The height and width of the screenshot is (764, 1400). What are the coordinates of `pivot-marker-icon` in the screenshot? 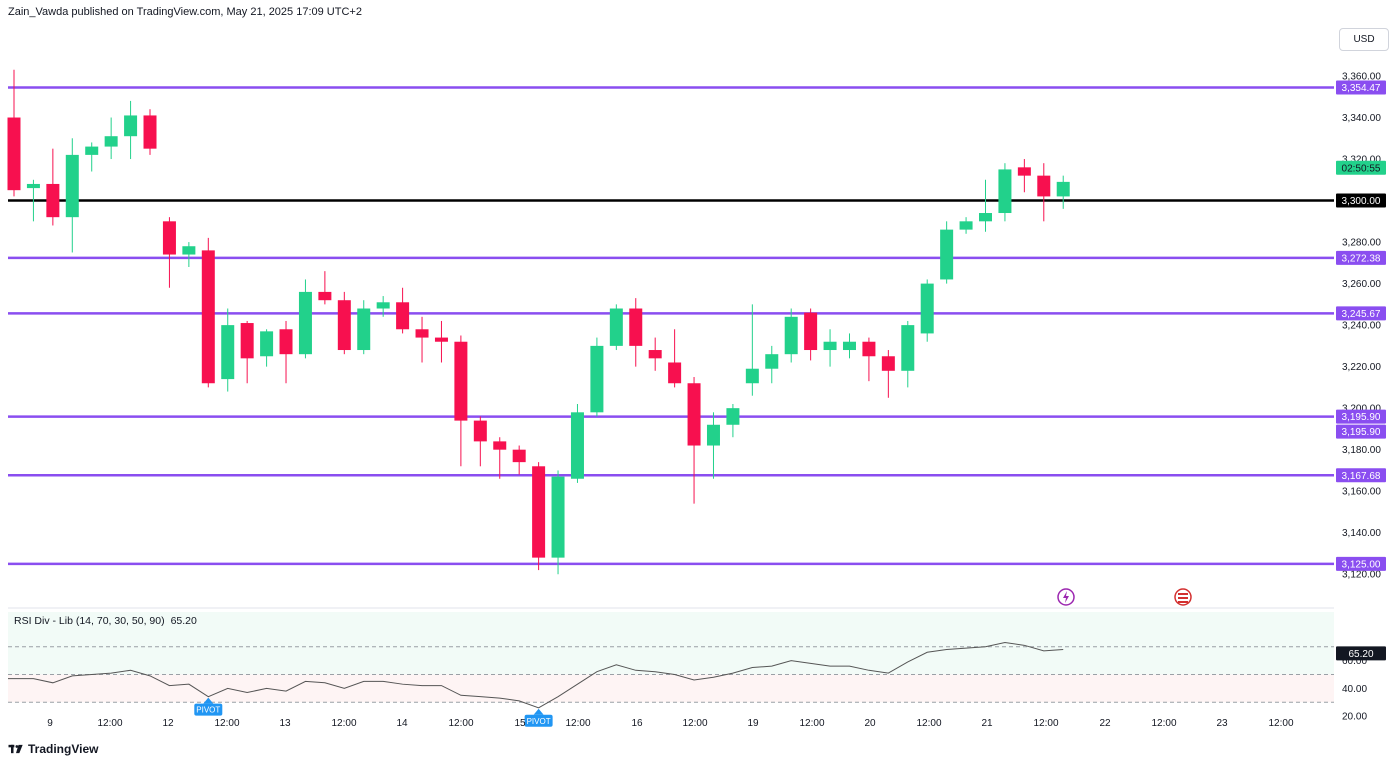 It's located at (208, 700).